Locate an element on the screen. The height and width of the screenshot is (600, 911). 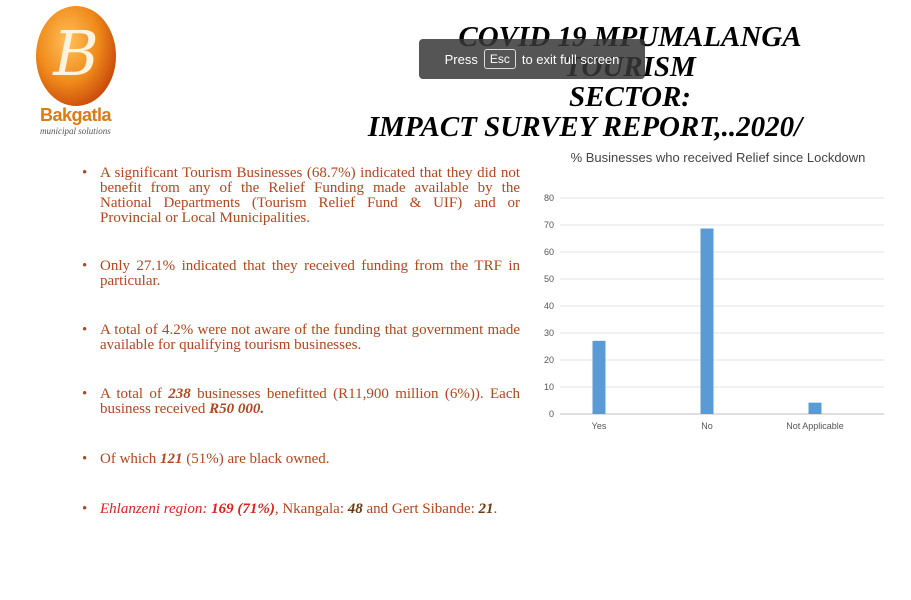
bullet-text-5-post: (51%) are black owned. is located at coordinates (256, 459).